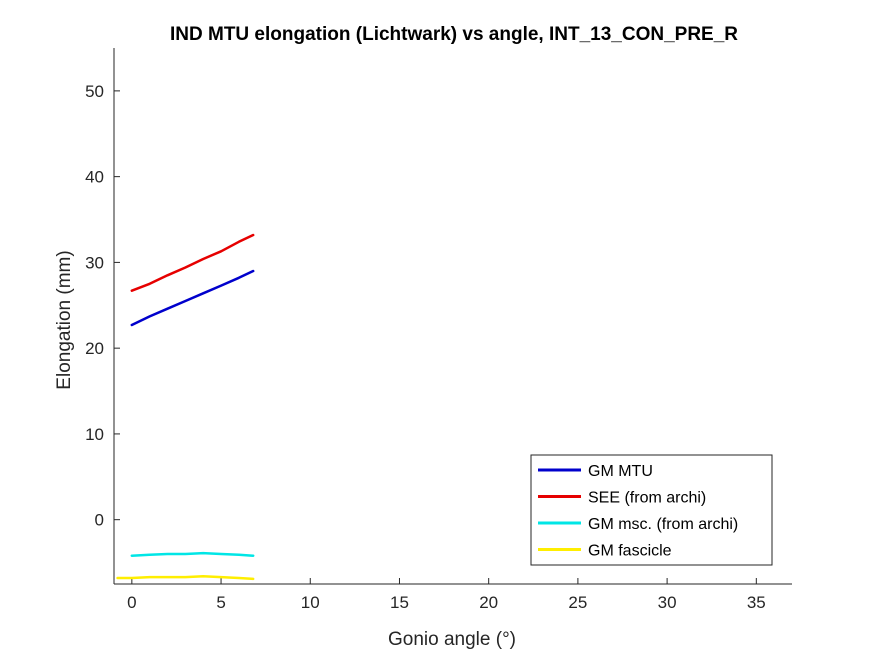 The width and height of the screenshot is (875, 656). I want to click on x-tick-label: 25, so click(577, 602).